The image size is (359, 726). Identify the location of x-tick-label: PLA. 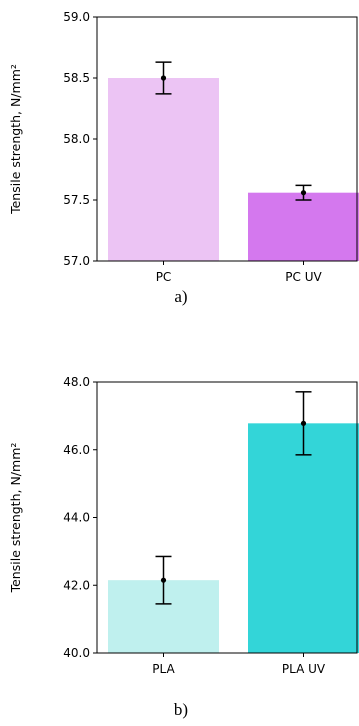
(163, 669).